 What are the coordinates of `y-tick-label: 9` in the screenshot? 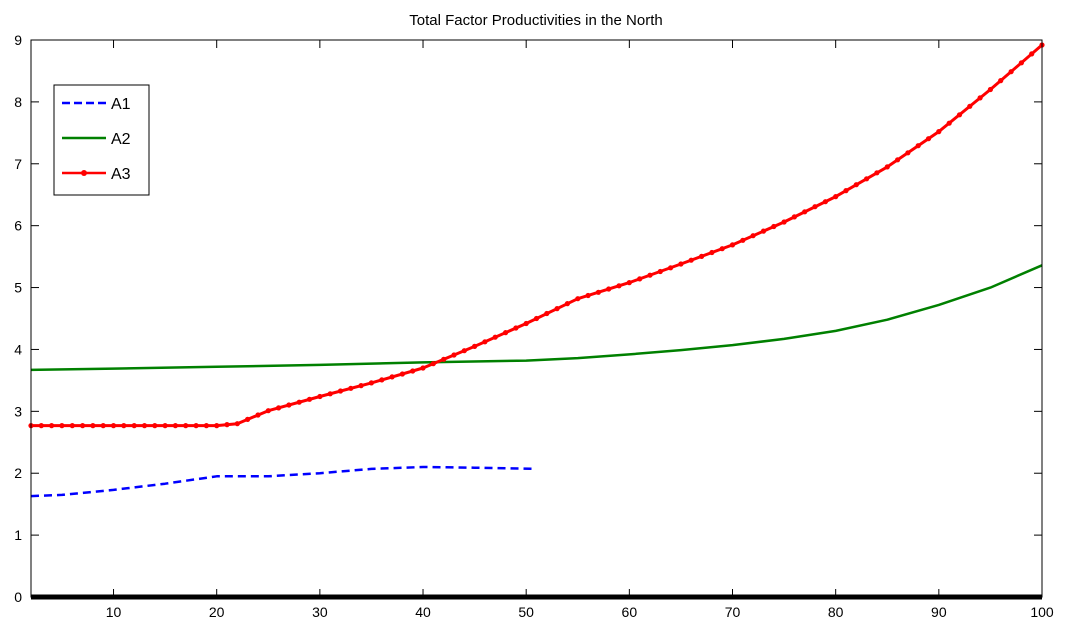 It's located at (18, 40).